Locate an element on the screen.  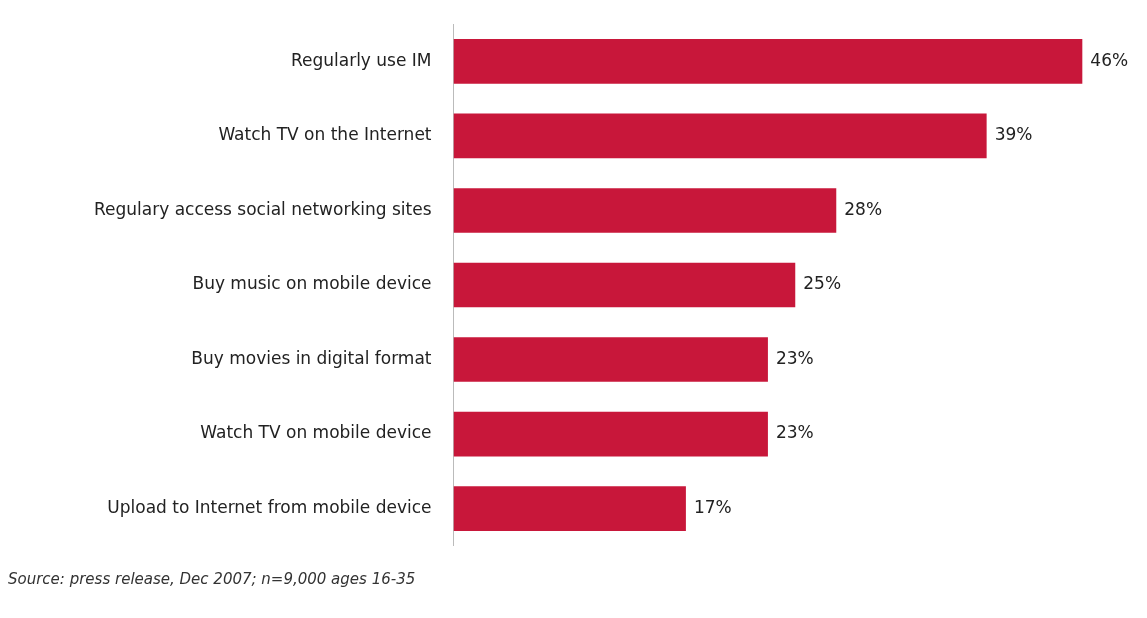
y-tick-label: Buy movies in digital format is located at coordinates (311, 357).